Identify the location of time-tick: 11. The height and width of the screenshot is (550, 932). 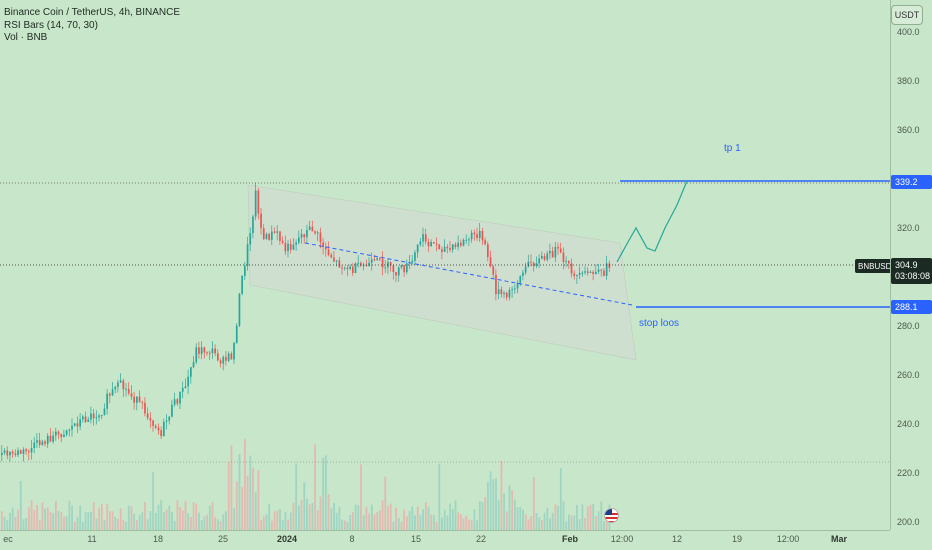
(92, 539).